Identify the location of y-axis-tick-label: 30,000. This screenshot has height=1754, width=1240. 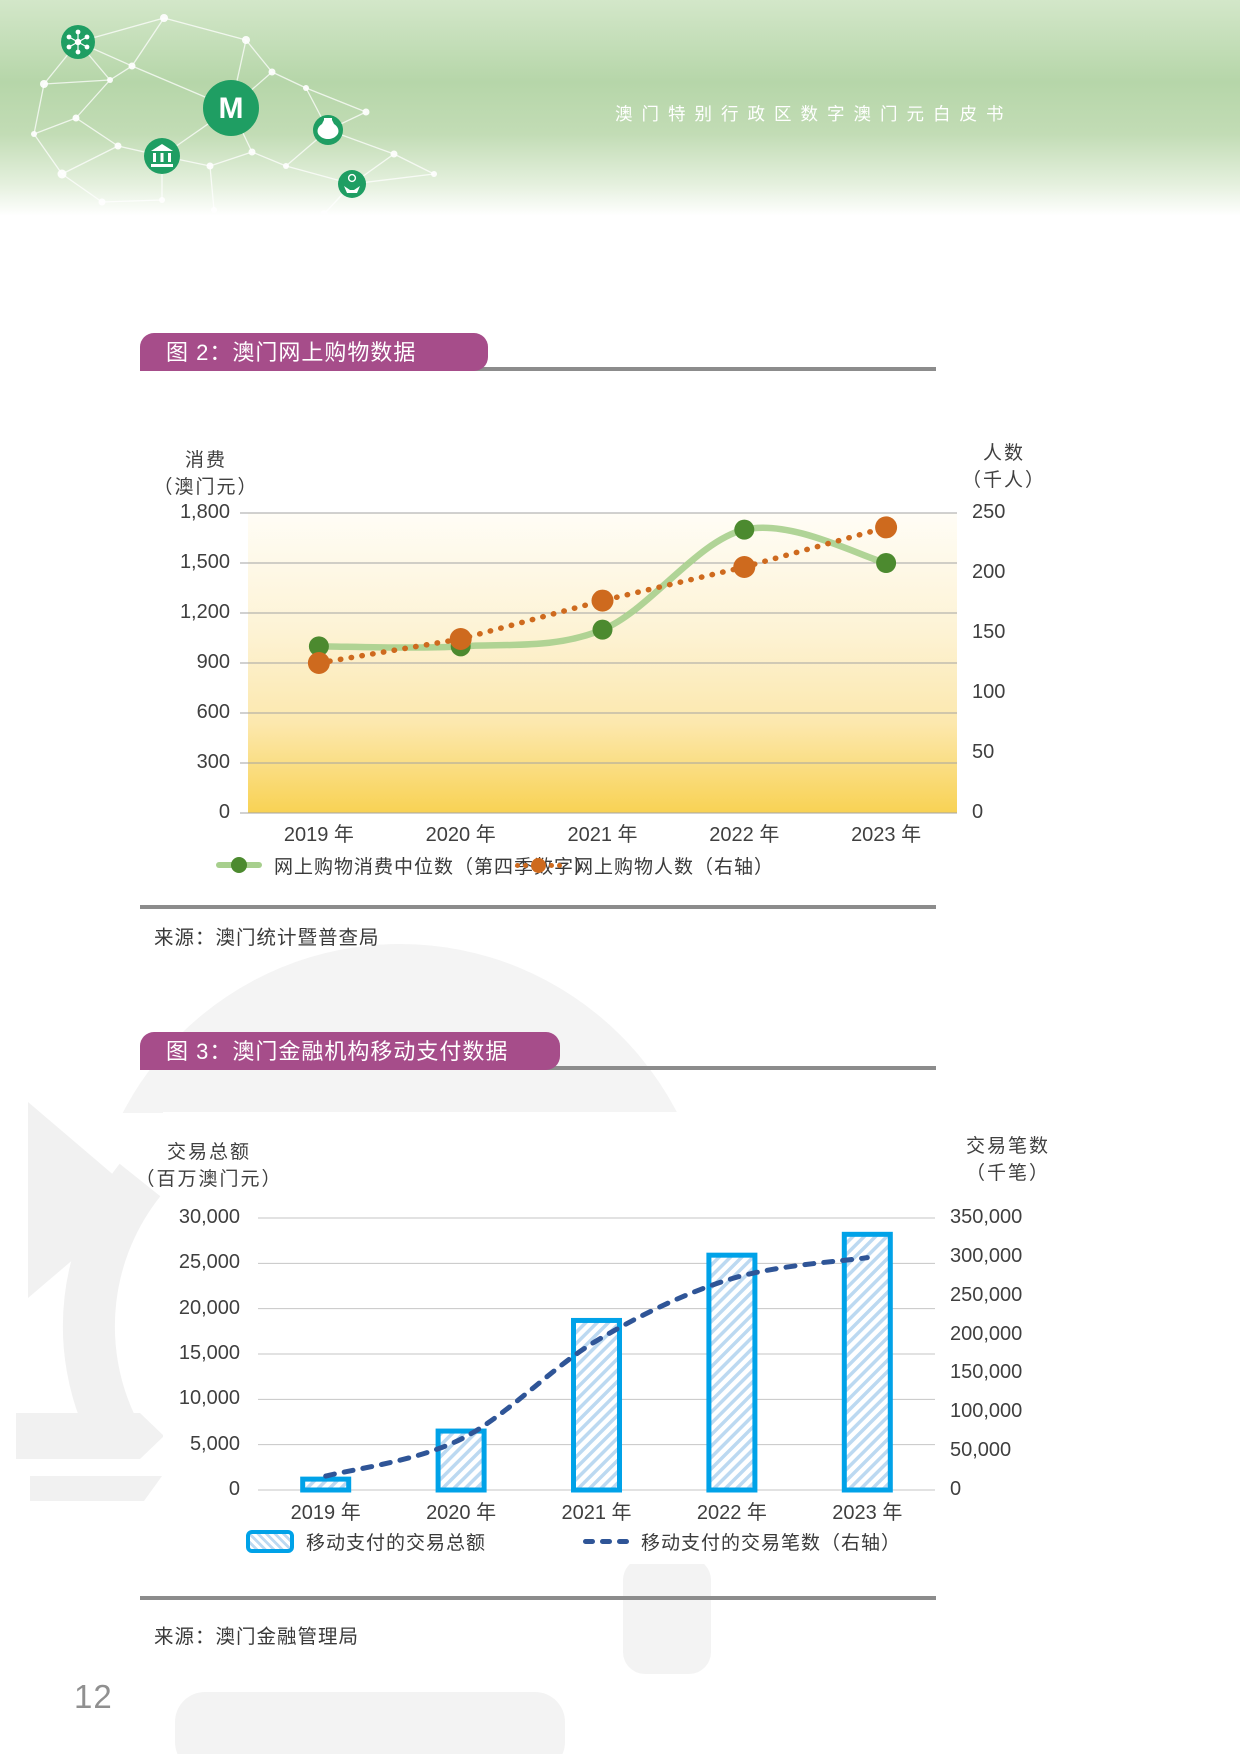
(209, 1217).